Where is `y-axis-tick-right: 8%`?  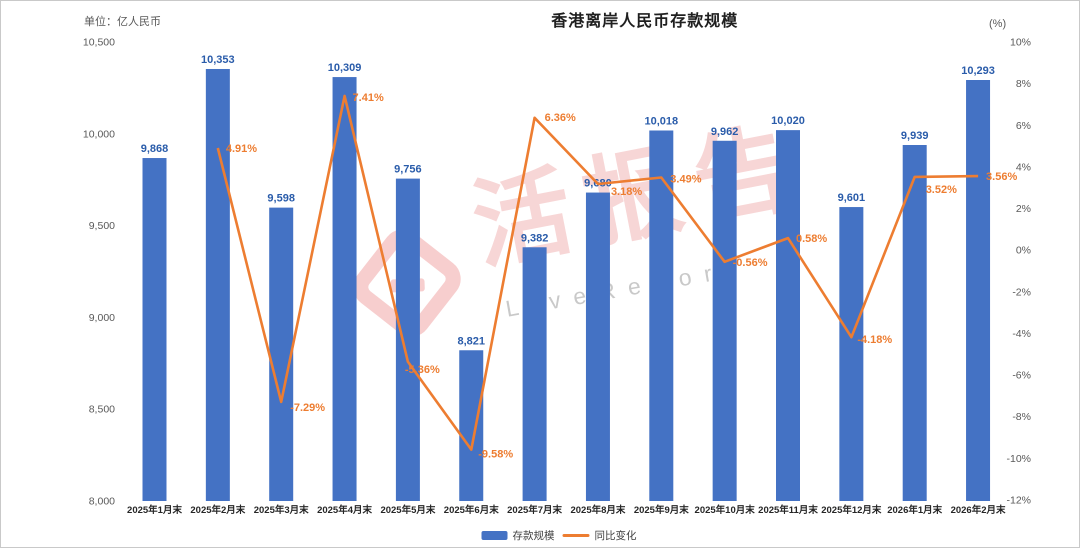
y-axis-tick-right: 8% is located at coordinates (1023, 84).